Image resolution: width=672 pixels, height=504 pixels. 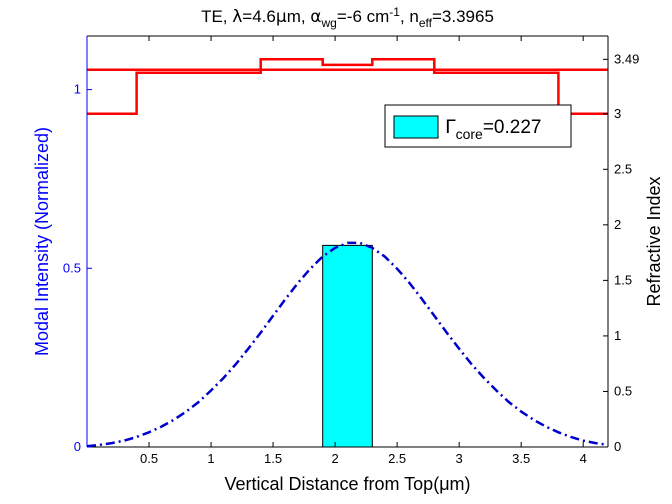 I want to click on x-tick-label: 1.5, so click(x=273, y=458).